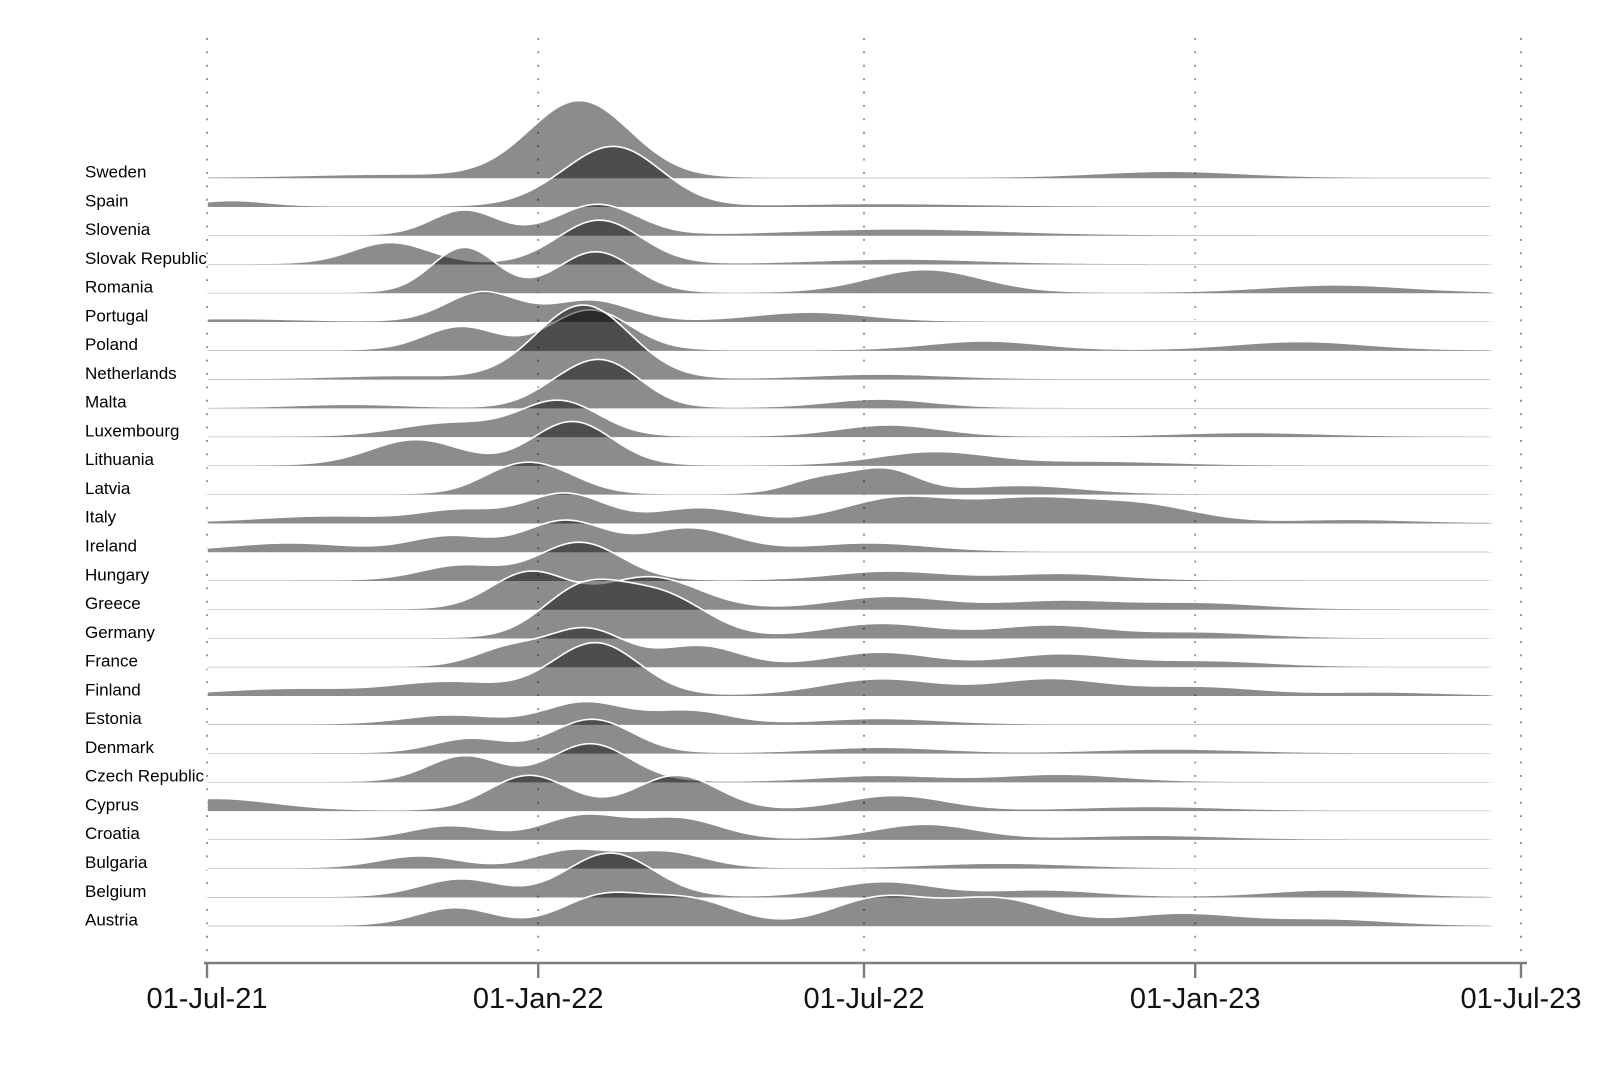 The width and height of the screenshot is (1600, 1066). What do you see at coordinates (856, 177) in the screenshot?
I see `density-curve-spain` at bounding box center [856, 177].